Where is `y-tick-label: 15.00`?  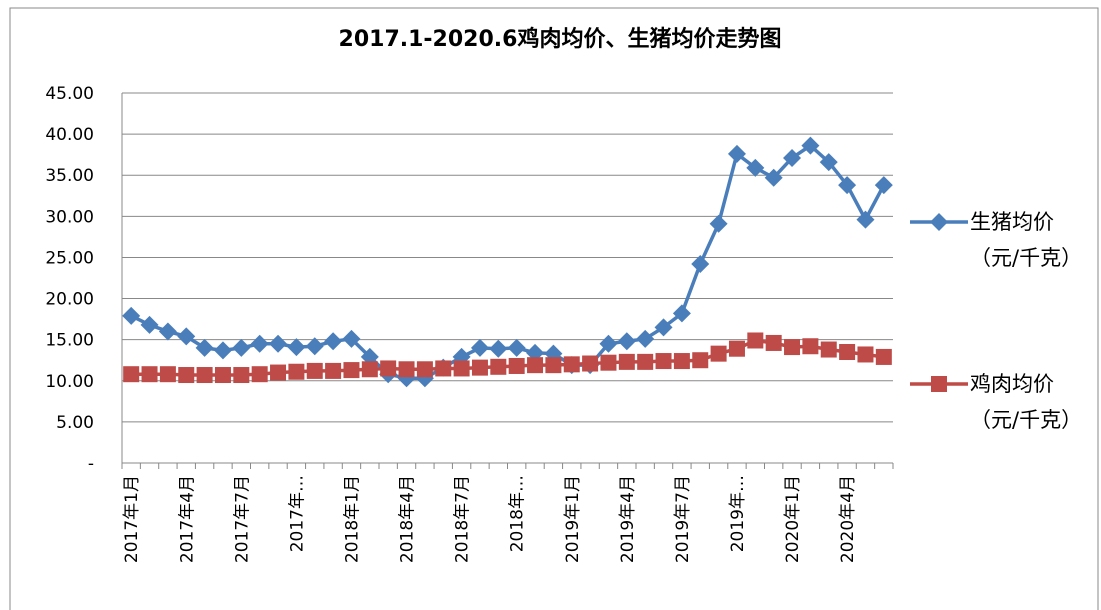
y-tick-label: 15.00 is located at coordinates (69, 341).